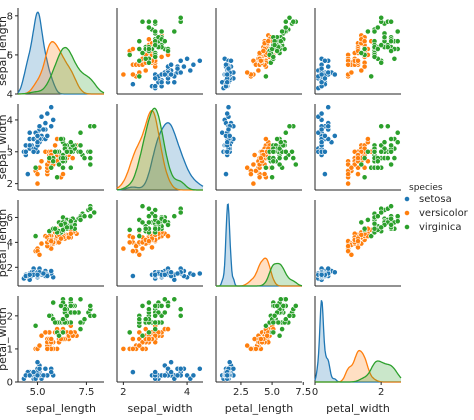 The image size is (474, 420). I want to click on panel-petal_width-vs-sepal_width, so click(159, 339).